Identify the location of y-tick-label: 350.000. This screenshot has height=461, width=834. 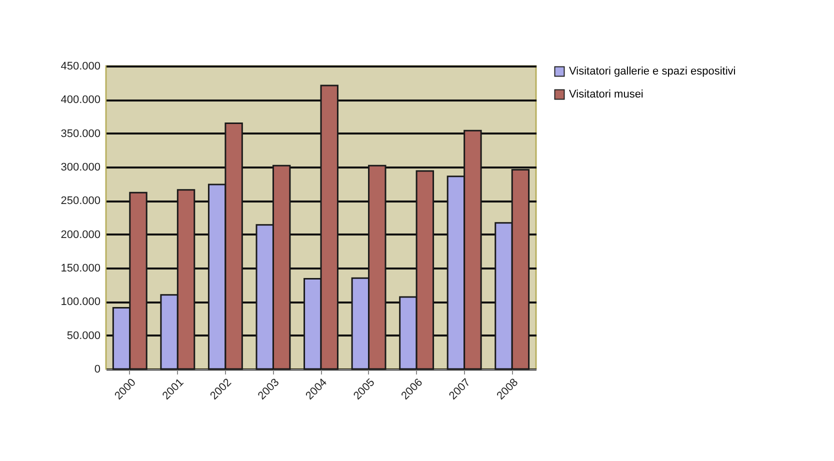
(80, 134).